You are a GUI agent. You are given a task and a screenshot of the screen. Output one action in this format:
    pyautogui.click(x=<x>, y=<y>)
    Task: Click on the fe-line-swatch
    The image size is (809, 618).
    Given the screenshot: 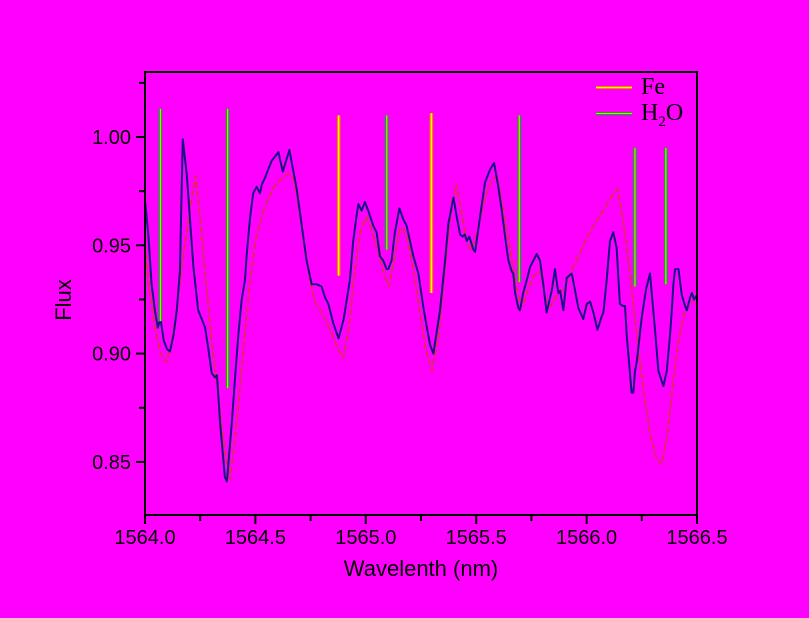 What is the action you would take?
    pyautogui.click(x=614, y=87)
    